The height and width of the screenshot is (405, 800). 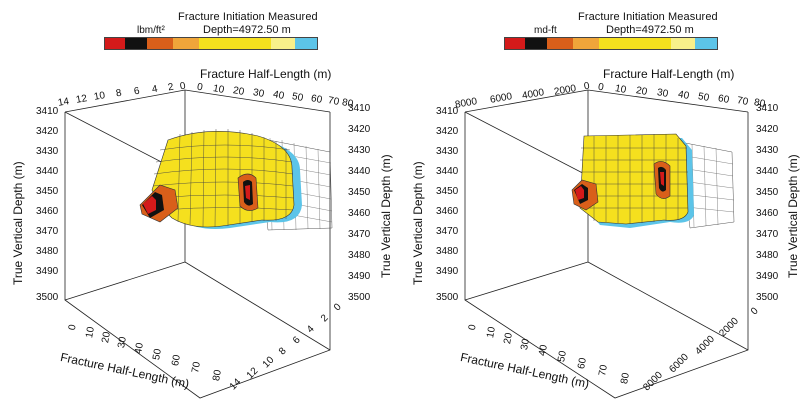 What do you see at coordinates (81, 99) in the screenshot?
I see `tick-label: 12` at bounding box center [81, 99].